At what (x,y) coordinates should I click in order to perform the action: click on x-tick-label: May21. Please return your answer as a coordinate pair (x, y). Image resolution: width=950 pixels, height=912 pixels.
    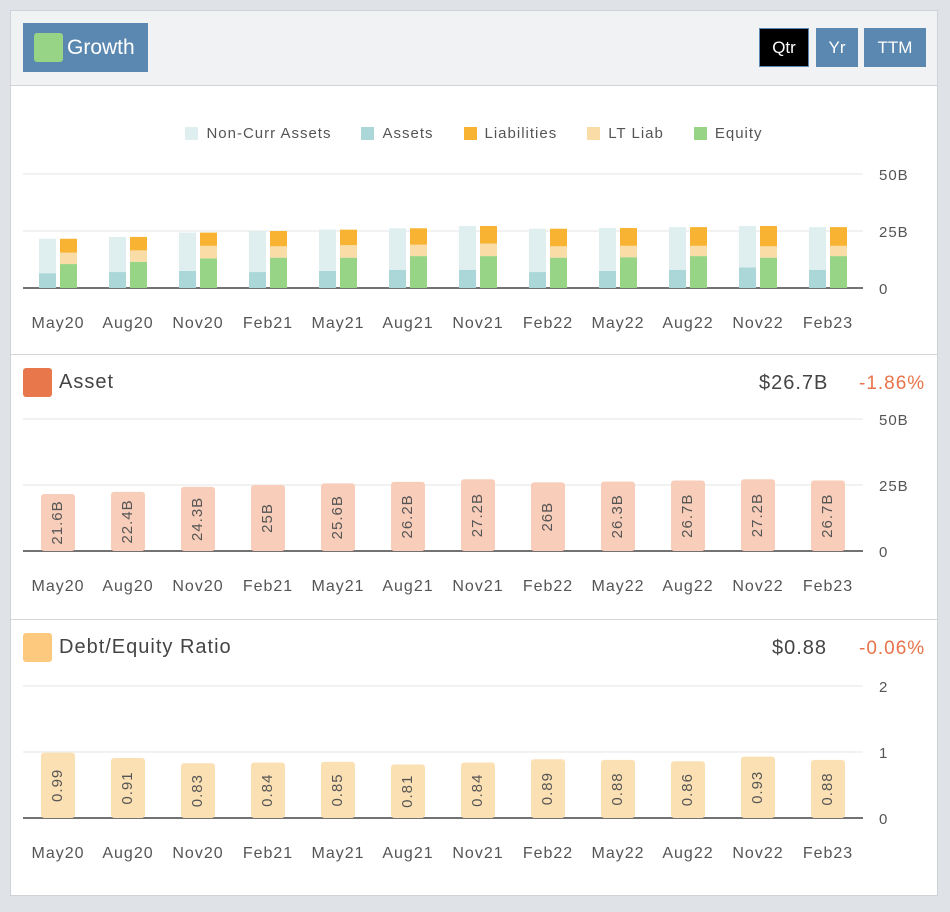
    Looking at the image, I should click on (337, 853).